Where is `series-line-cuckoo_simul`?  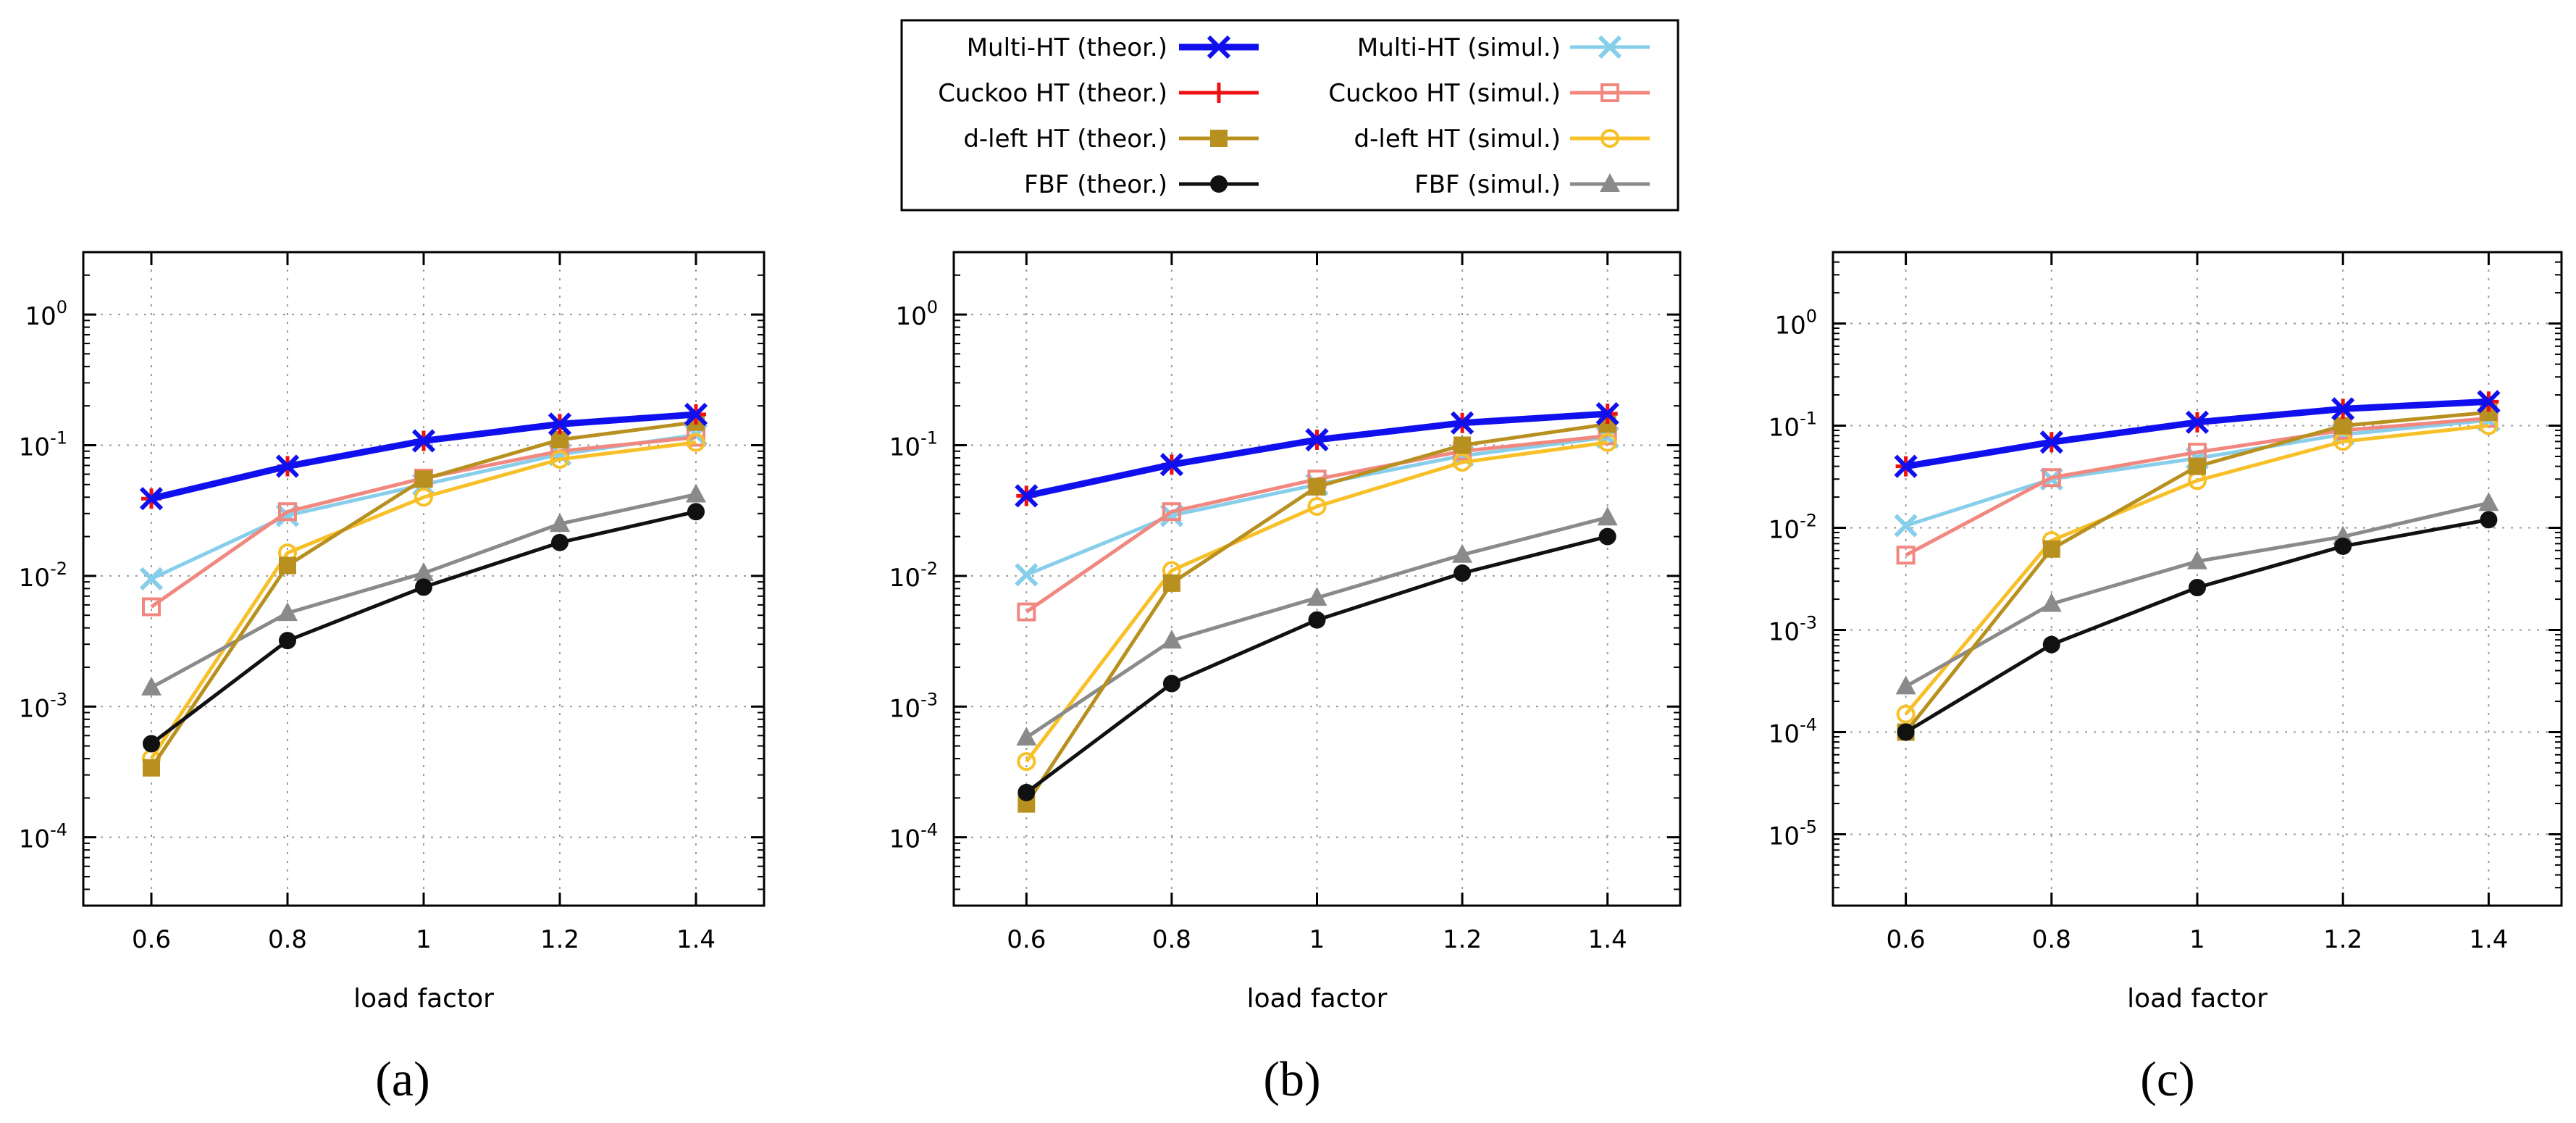
series-line-cuckoo_simul is located at coordinates (2197, 486).